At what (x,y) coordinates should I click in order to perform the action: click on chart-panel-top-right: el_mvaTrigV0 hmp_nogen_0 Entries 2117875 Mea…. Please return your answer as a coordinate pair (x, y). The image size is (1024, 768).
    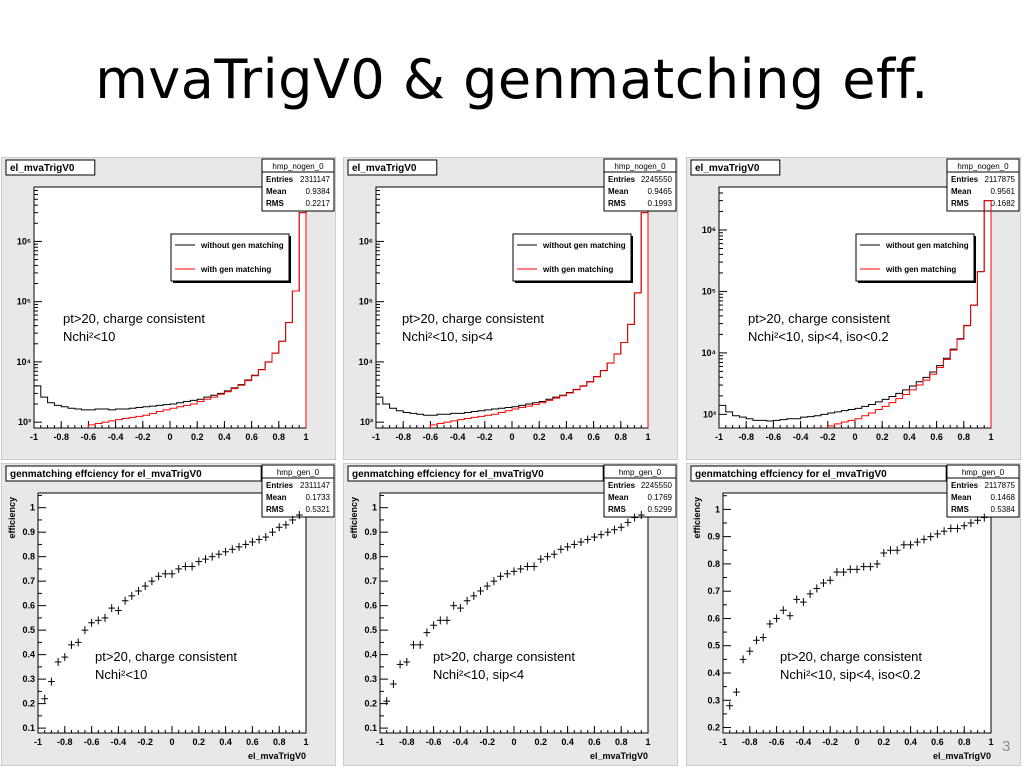
    Looking at the image, I should click on (853, 308).